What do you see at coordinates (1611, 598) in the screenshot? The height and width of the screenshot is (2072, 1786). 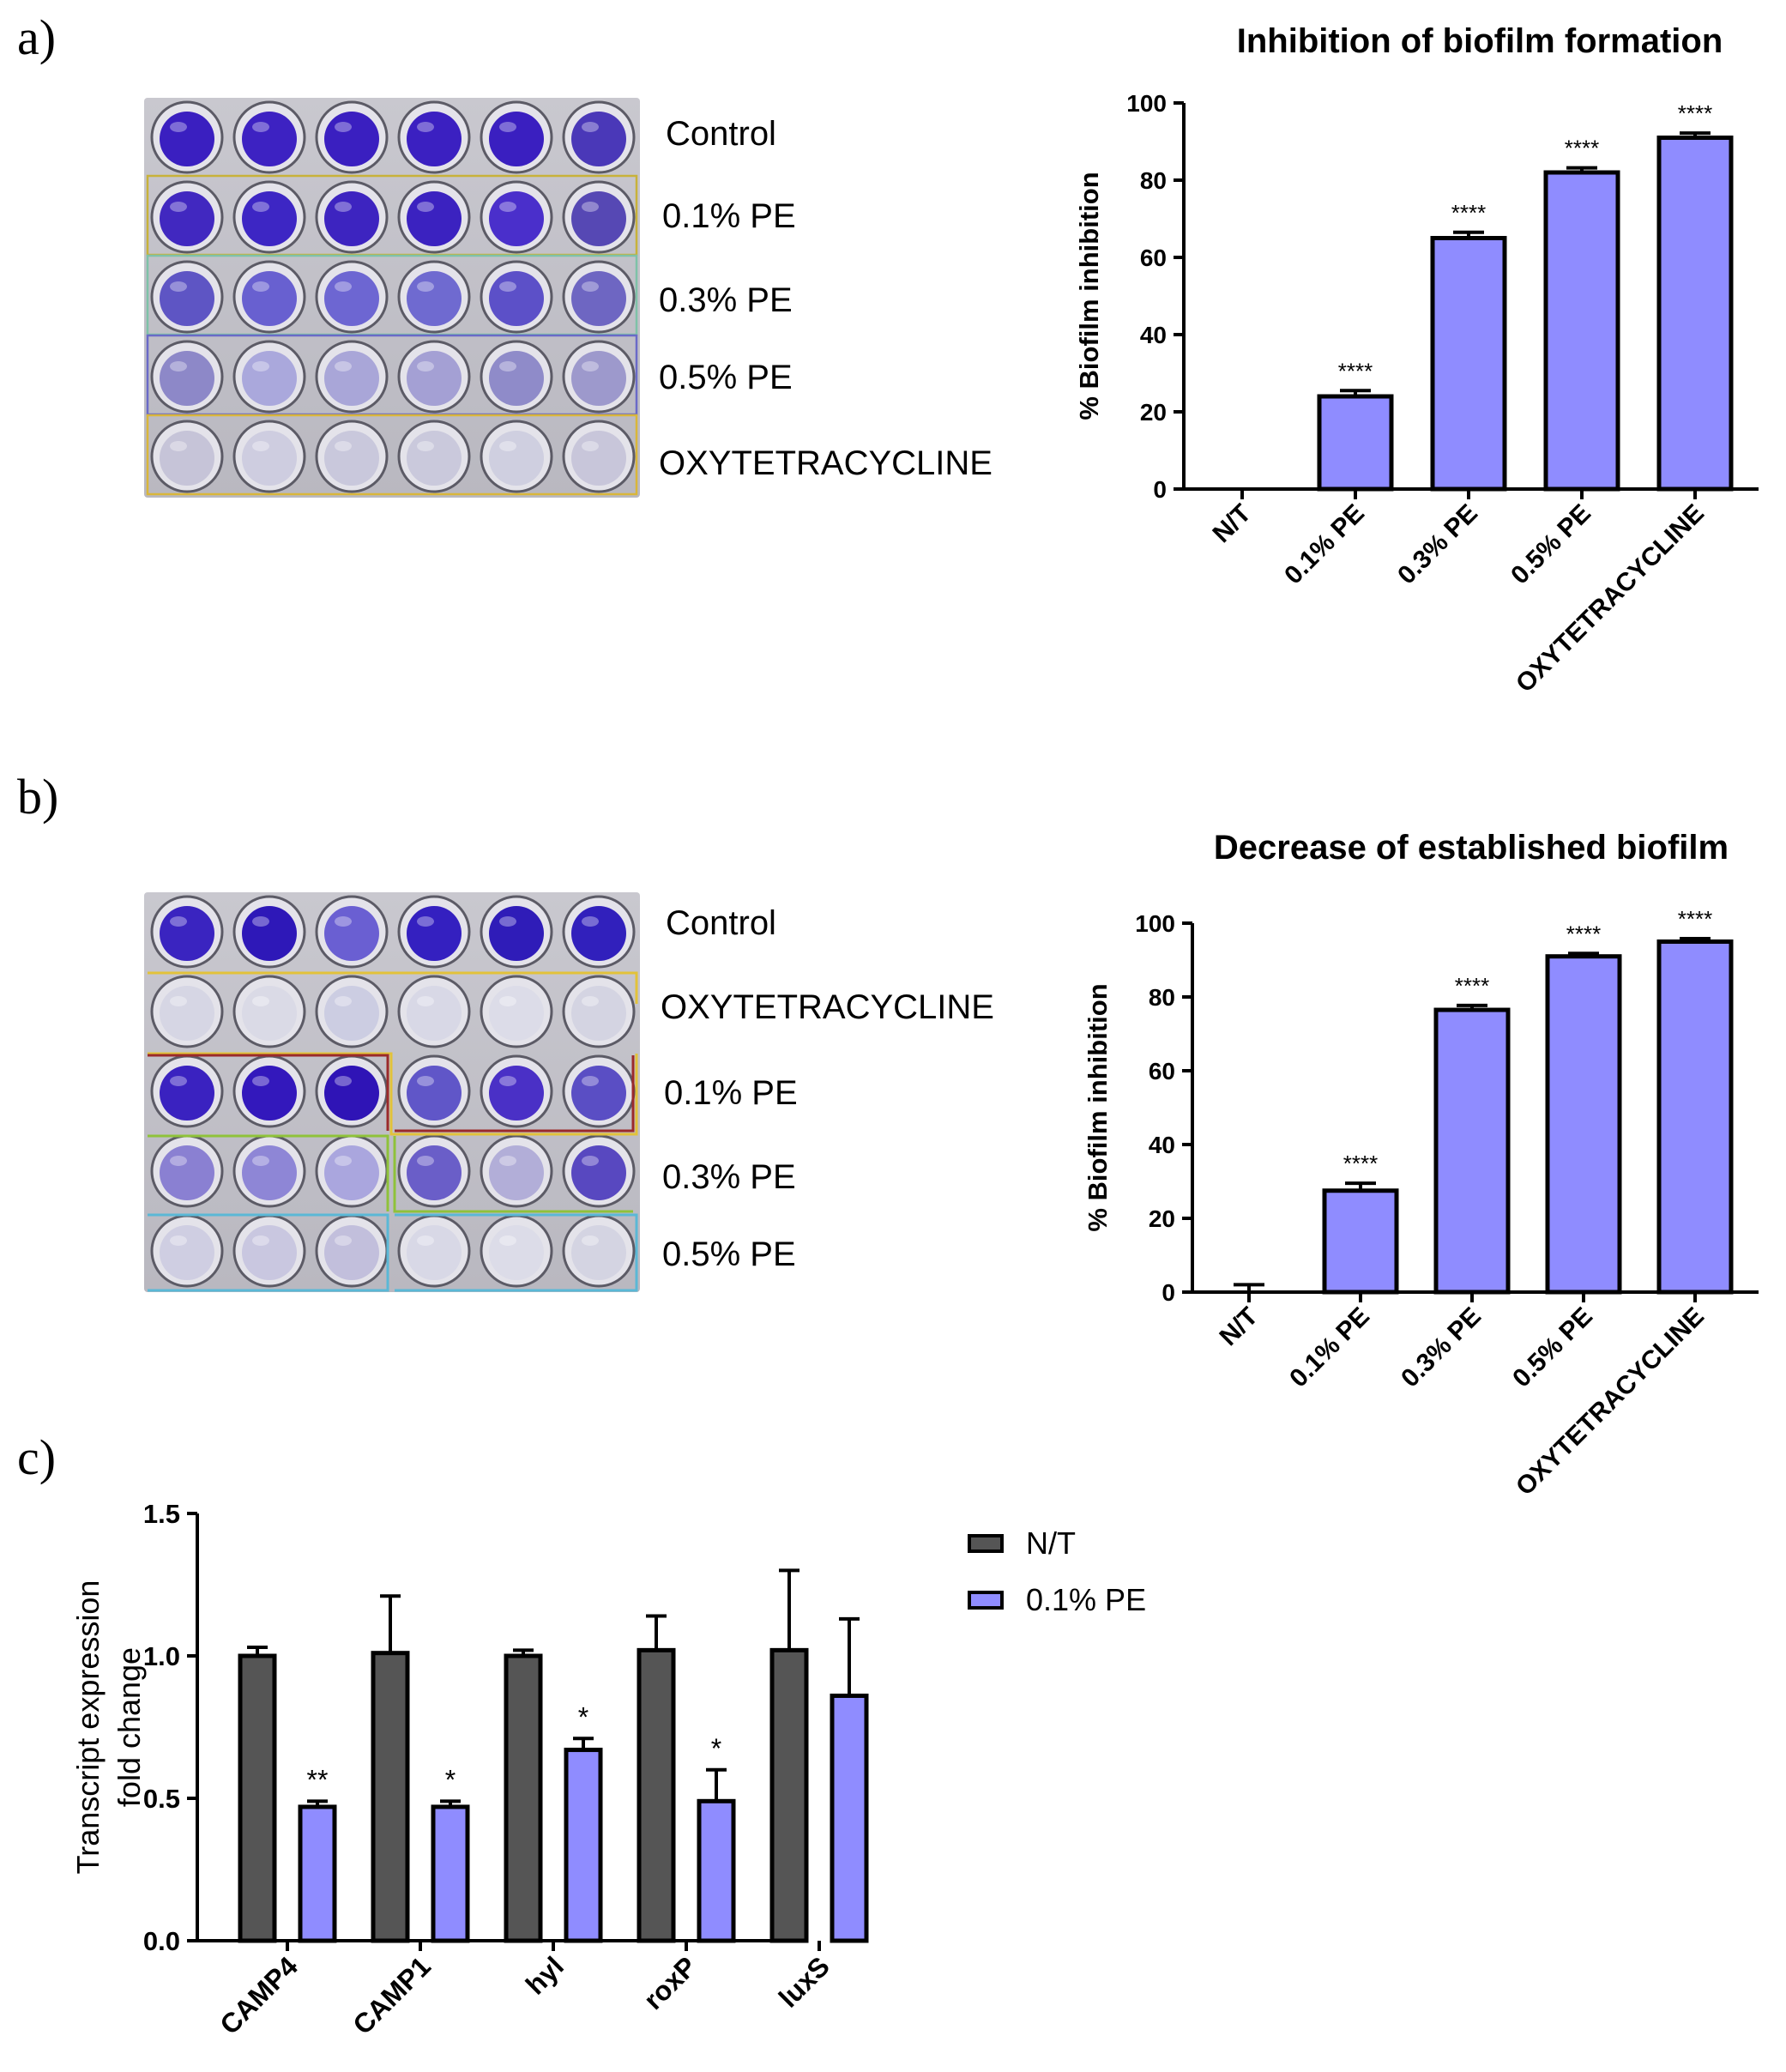 I see `chart-0-x-tick-label: OXYTETRACYCLINE` at bounding box center [1611, 598].